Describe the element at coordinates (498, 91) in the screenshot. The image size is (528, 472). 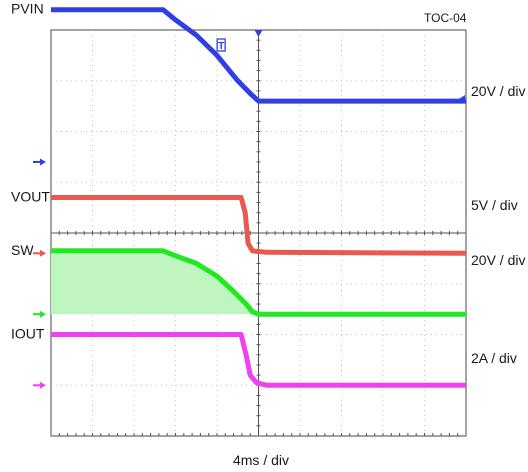
I see `channel-scale-pvin: 20V / div` at that location.